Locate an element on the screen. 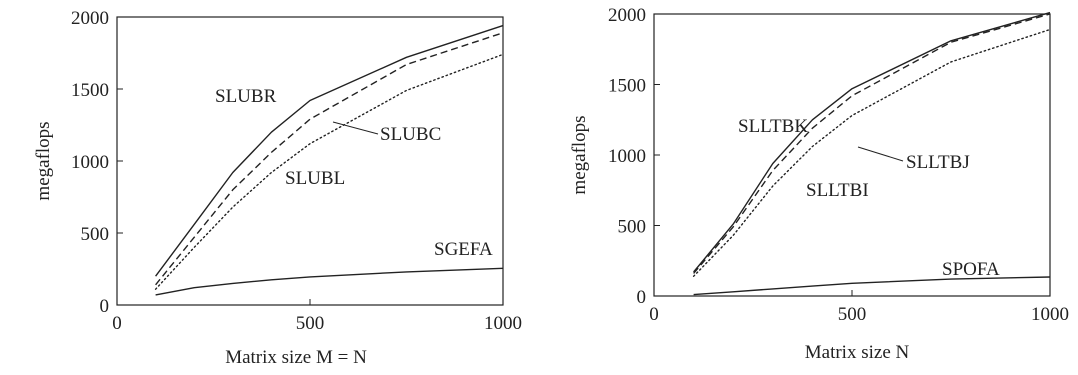  series-label-slubl: SLUBL is located at coordinates (315, 178).